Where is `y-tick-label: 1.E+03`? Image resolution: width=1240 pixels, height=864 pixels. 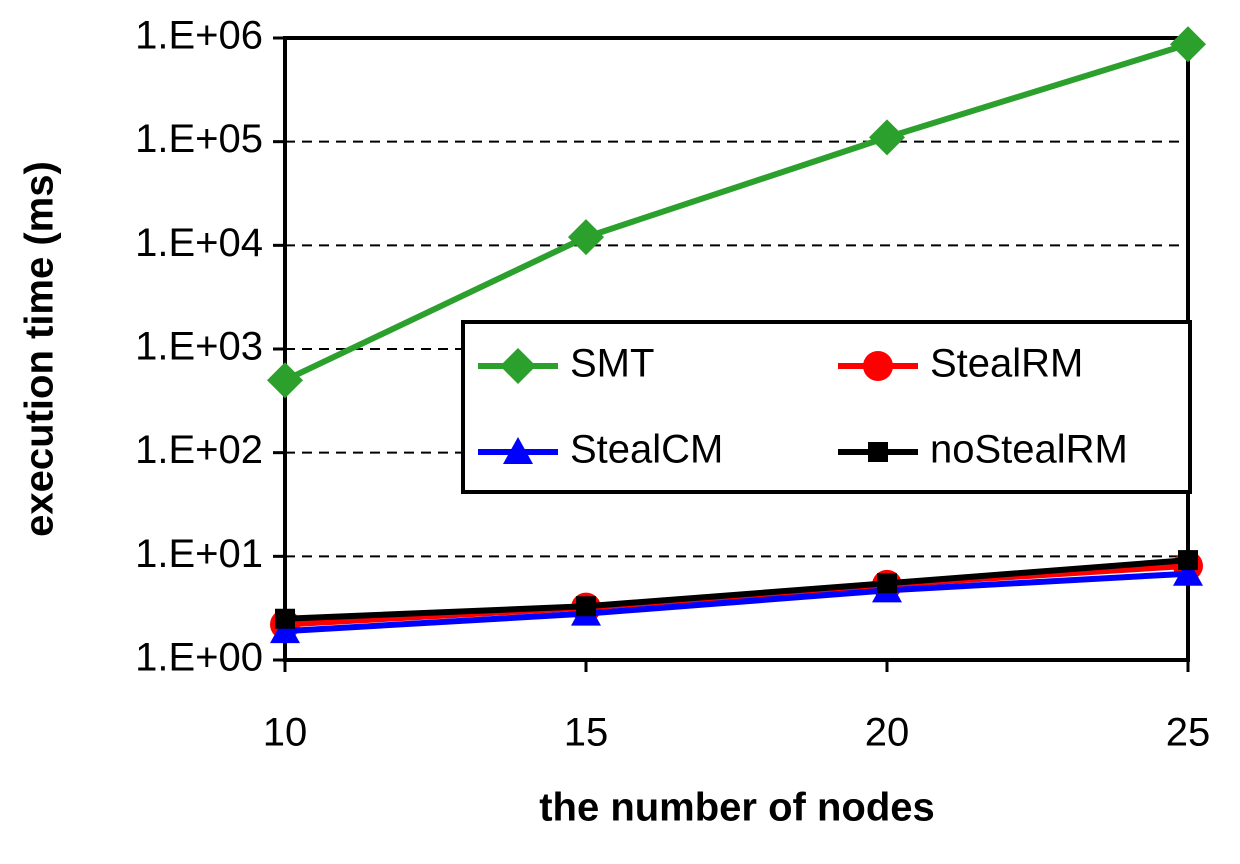 y-tick-label: 1.E+03 is located at coordinates (199, 347).